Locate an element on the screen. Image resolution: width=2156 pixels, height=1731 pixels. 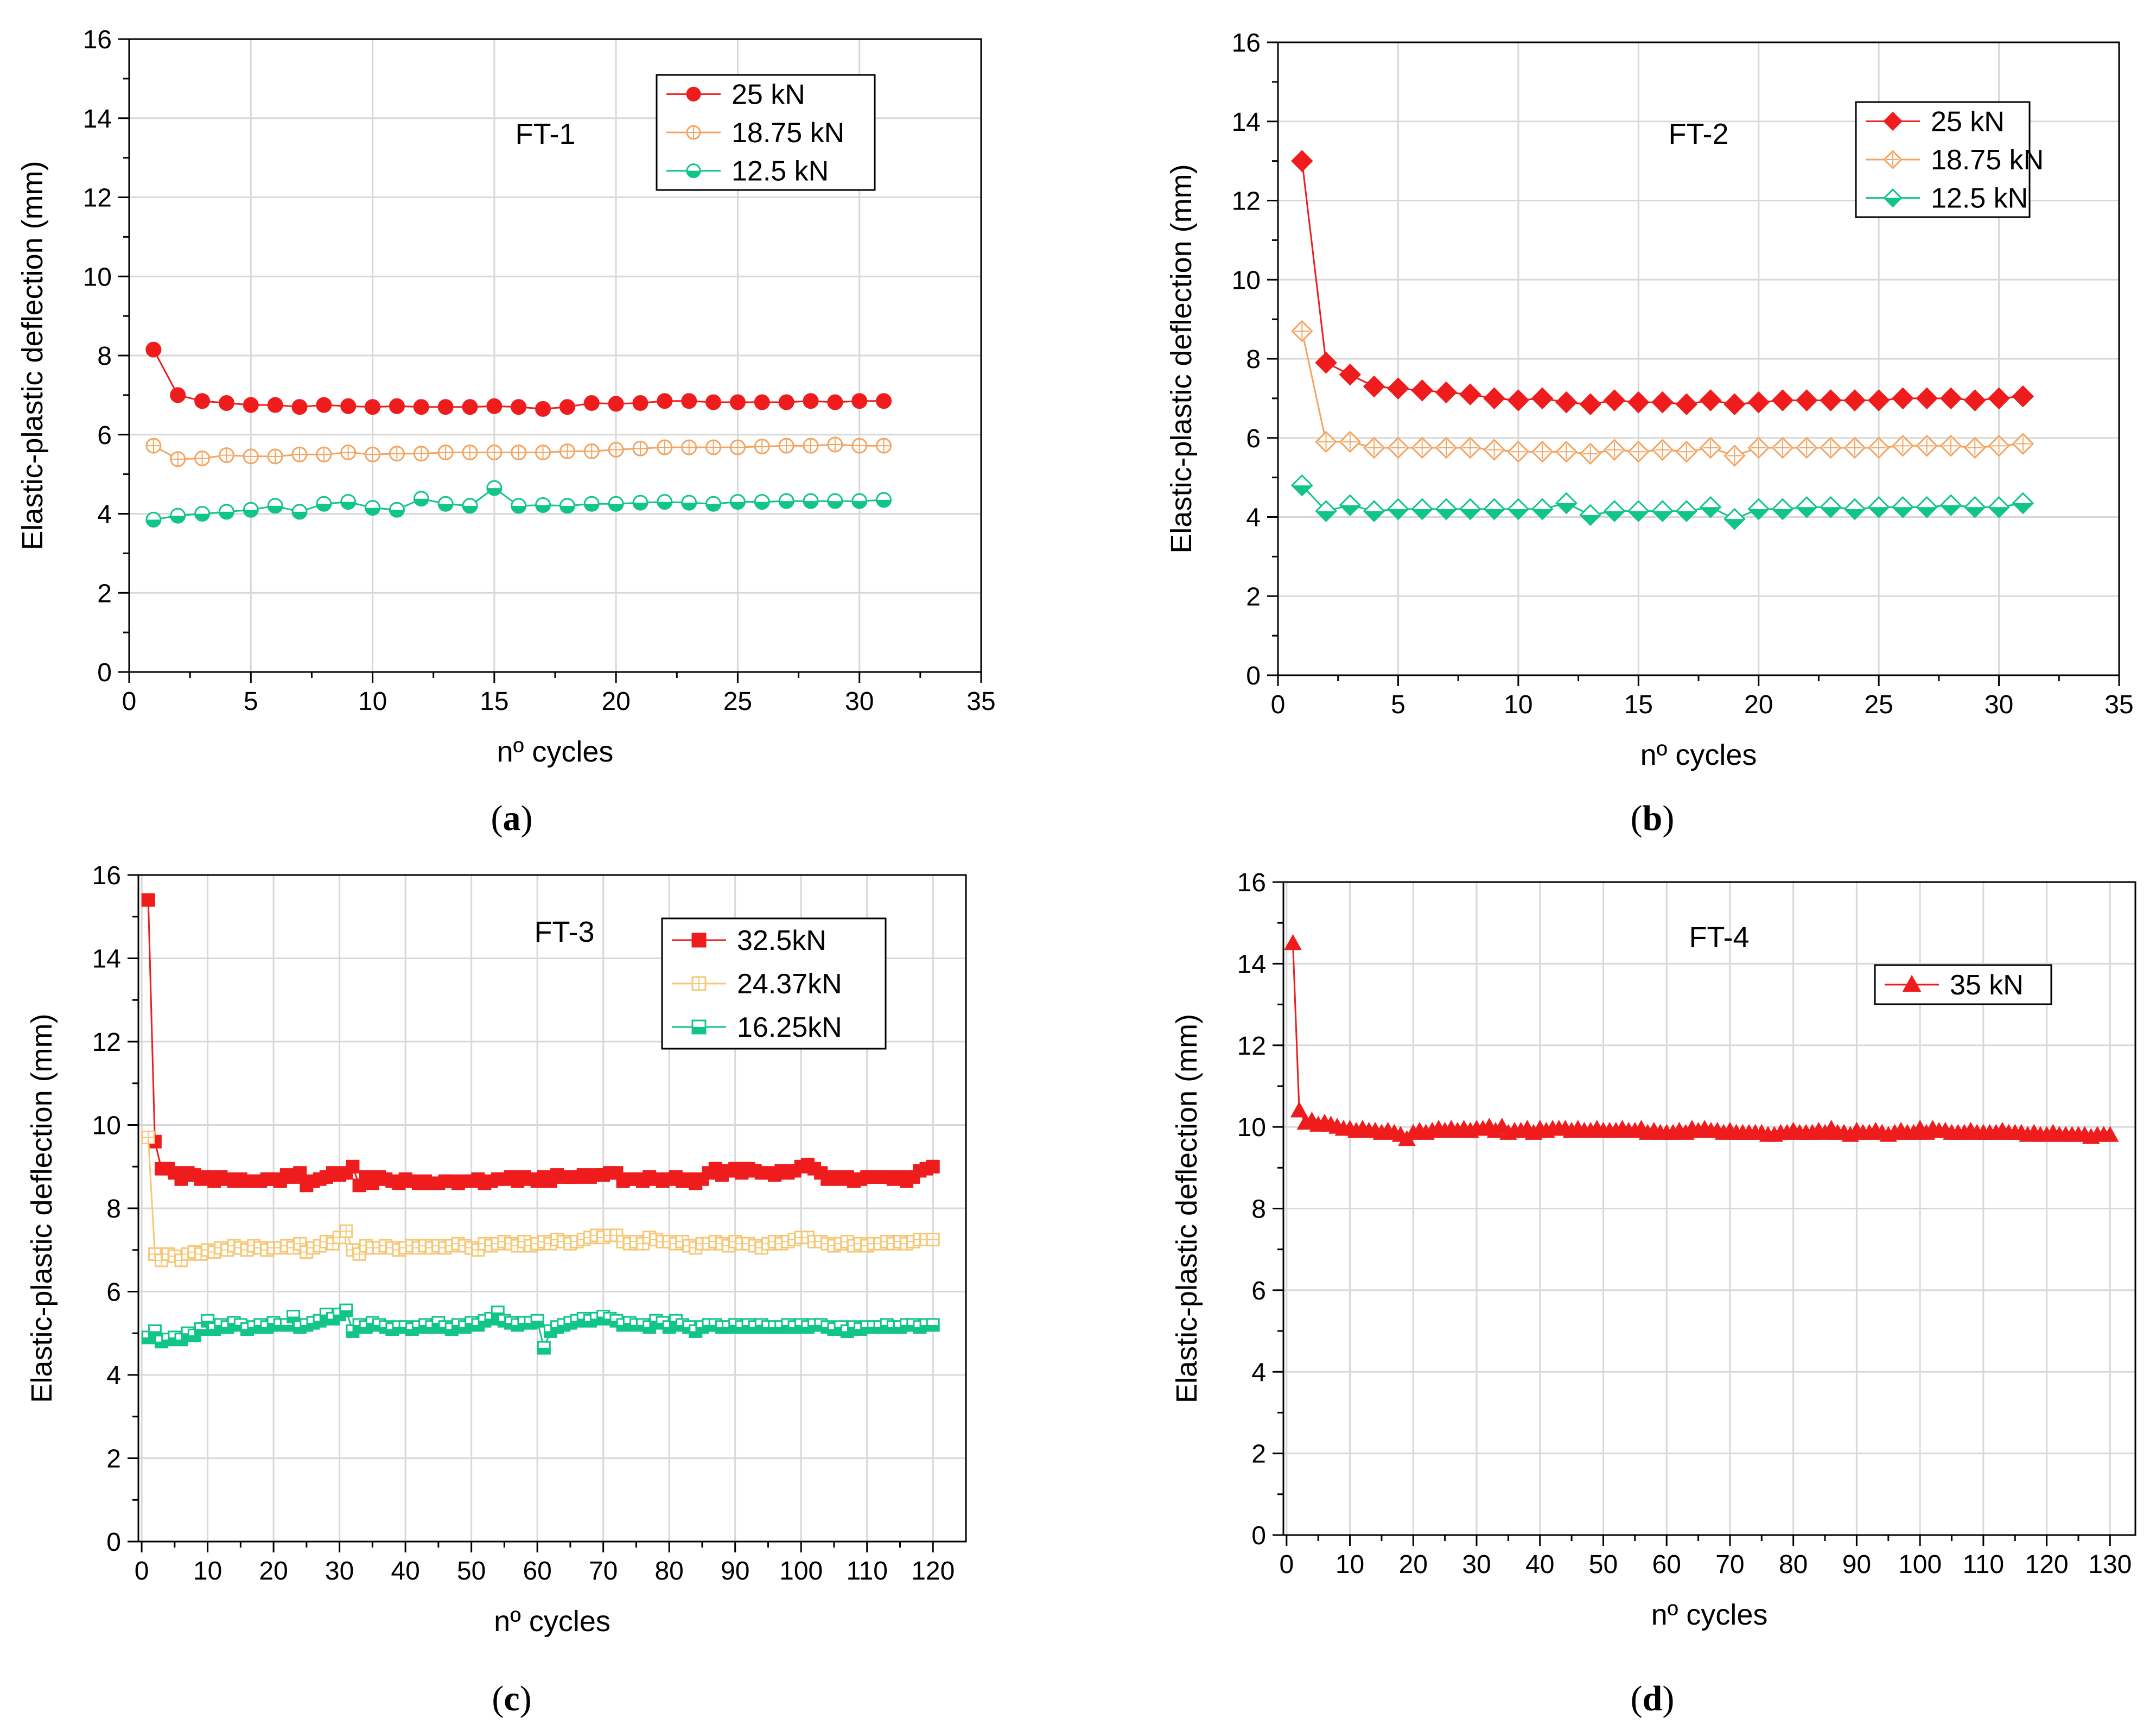
gridlines is located at coordinates (1709, 1208).